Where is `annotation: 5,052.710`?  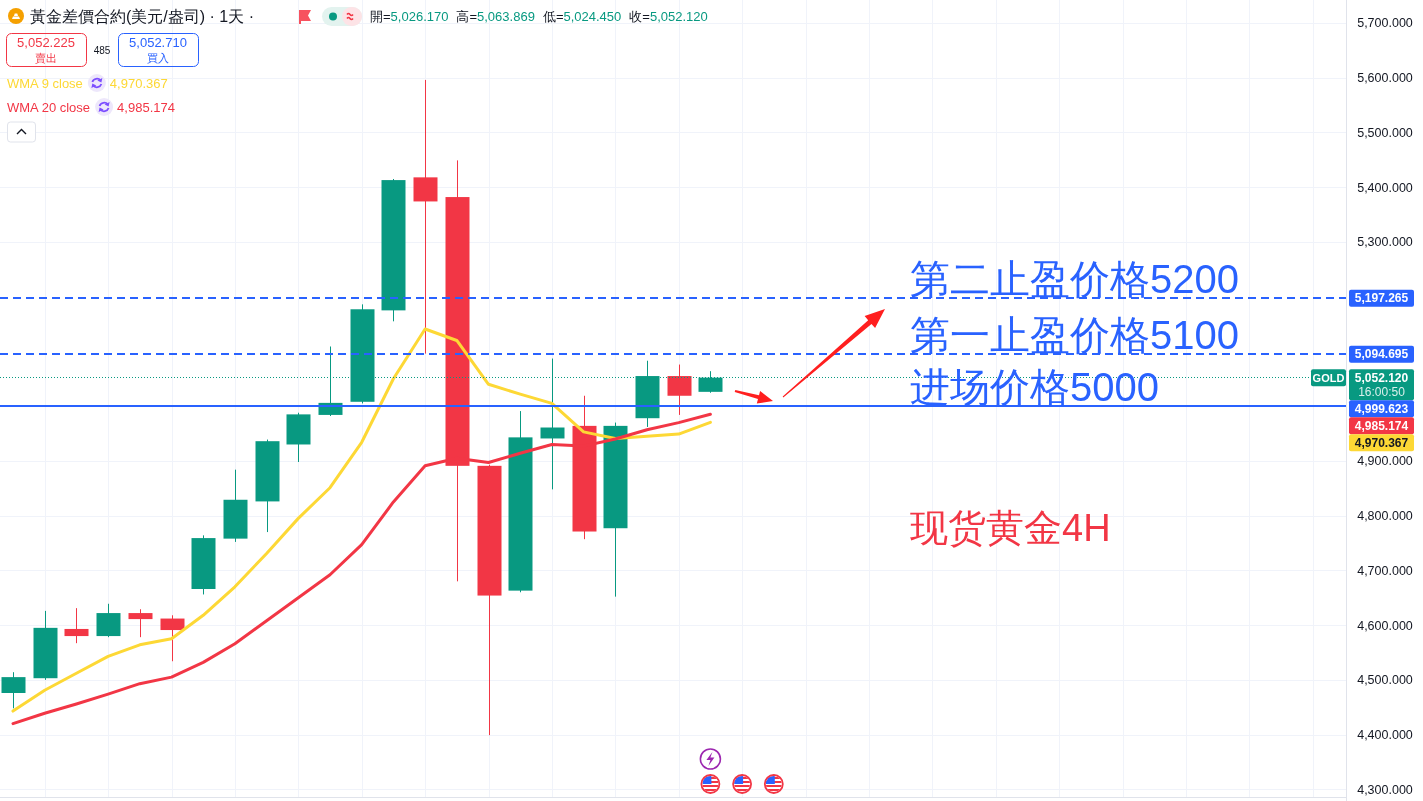 annotation: 5,052.710 is located at coordinates (158, 42).